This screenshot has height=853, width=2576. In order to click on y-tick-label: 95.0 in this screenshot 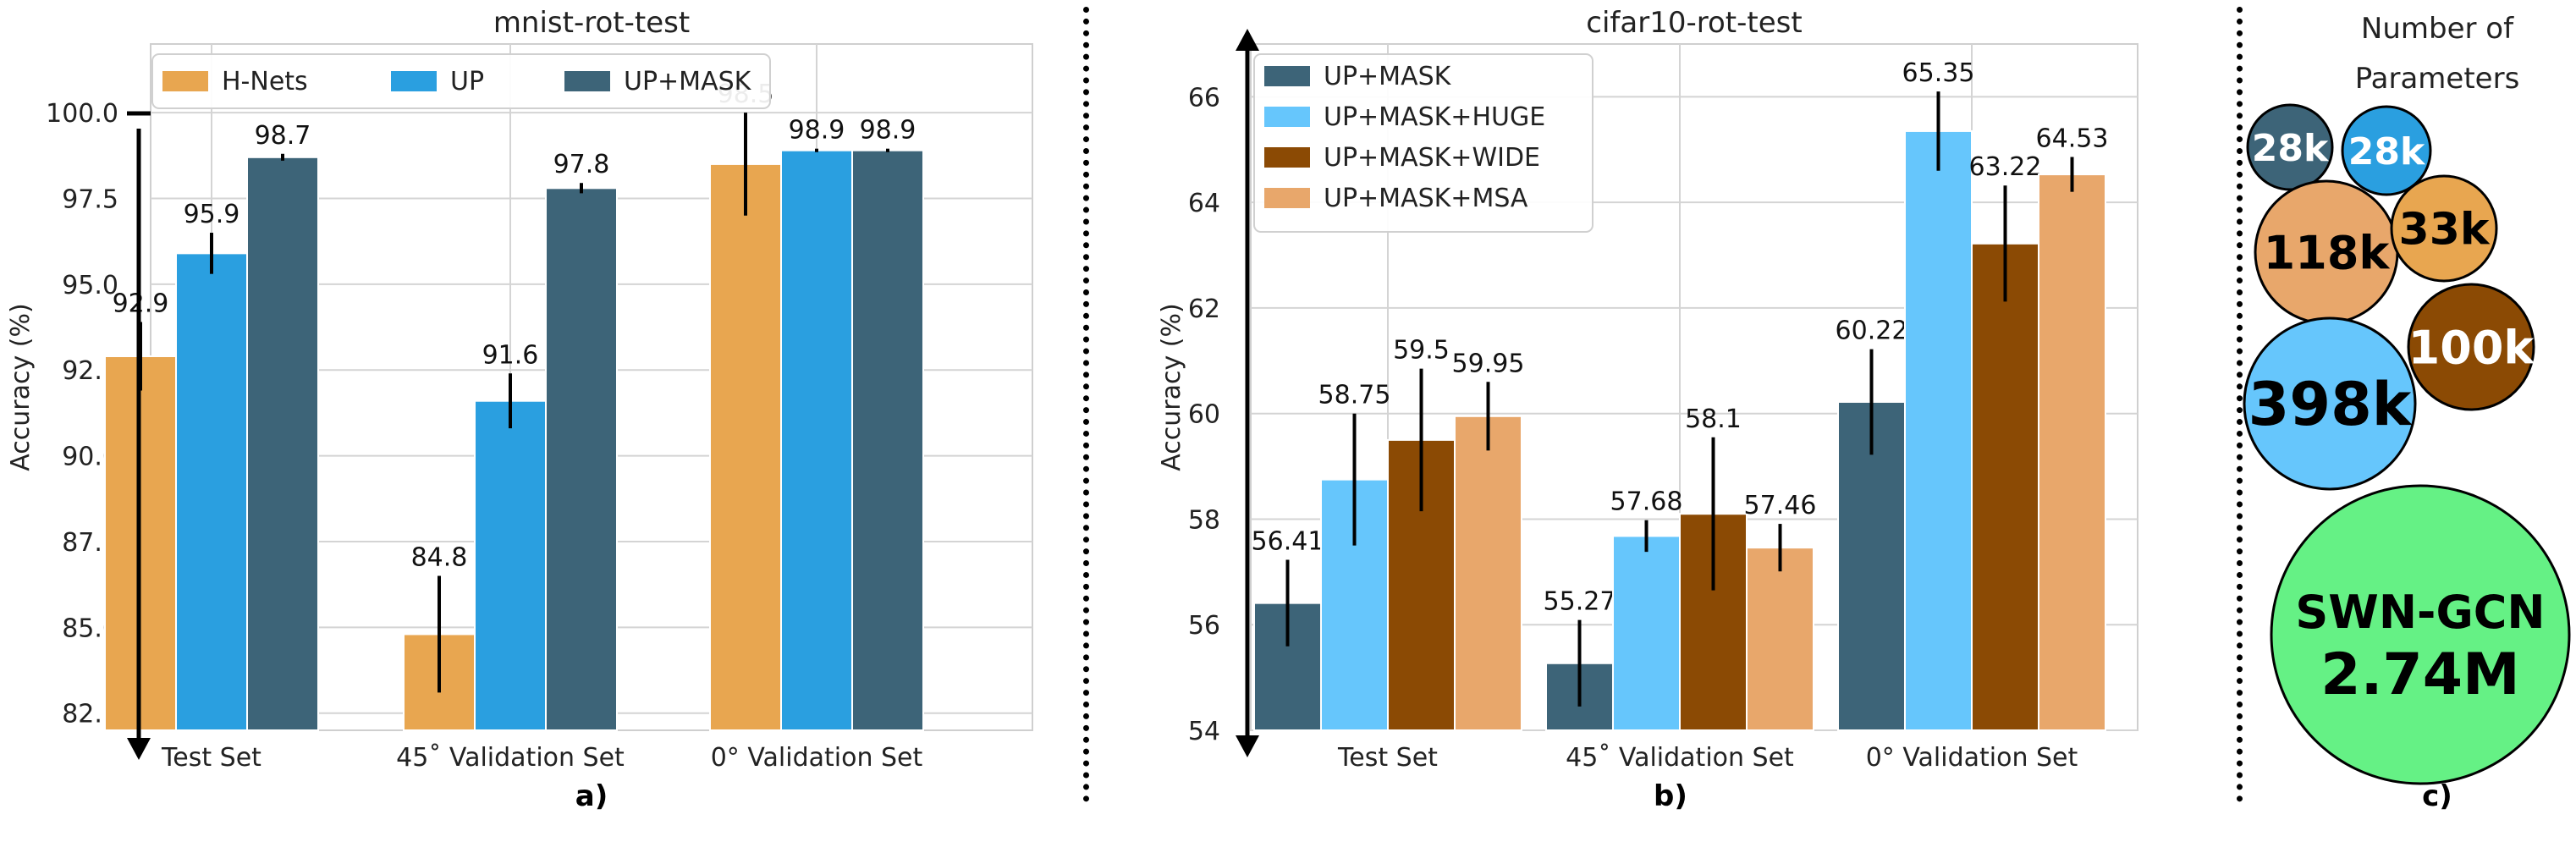, I will do `click(90, 285)`.